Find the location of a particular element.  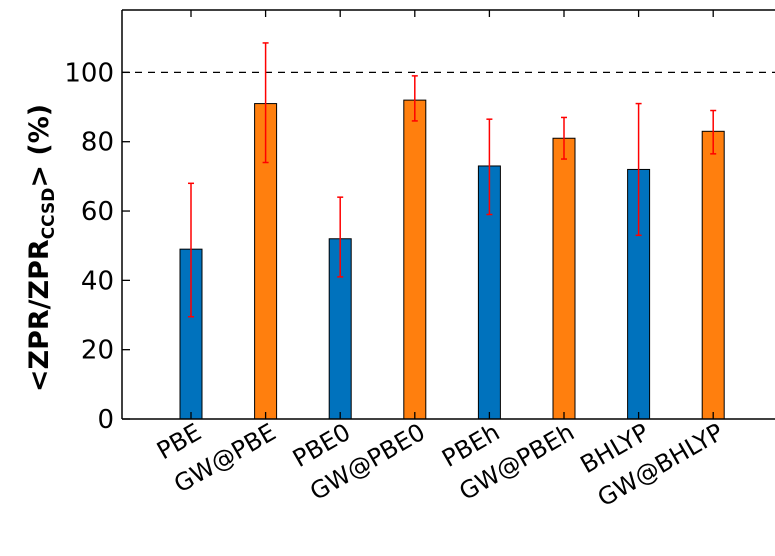

y-tick-label: 40 is located at coordinates (97, 281).